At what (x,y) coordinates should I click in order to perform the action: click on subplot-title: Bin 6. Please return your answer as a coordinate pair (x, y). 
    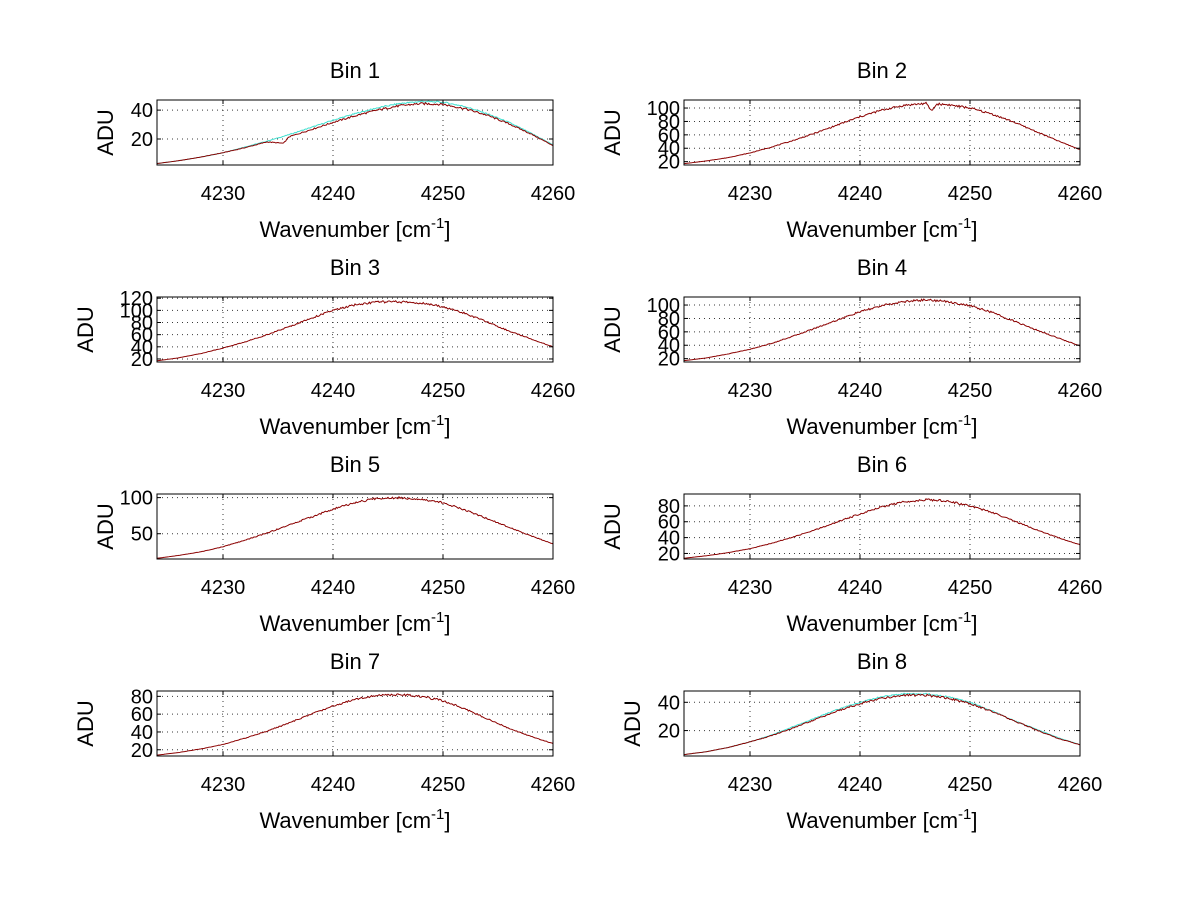
    Looking at the image, I should click on (882, 464).